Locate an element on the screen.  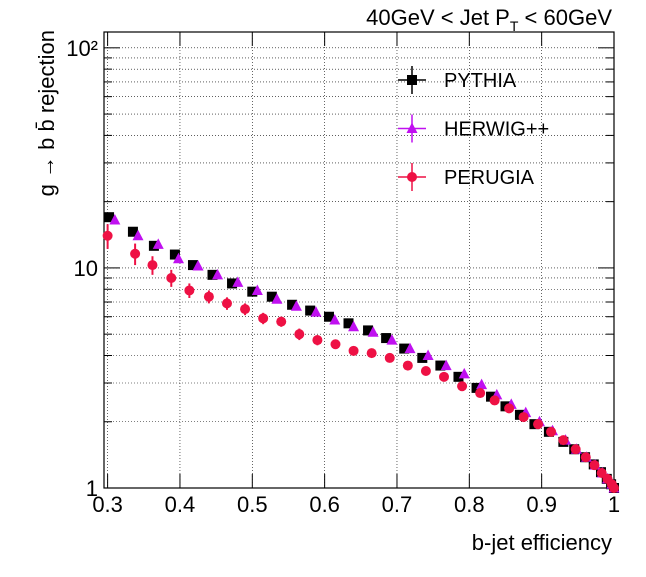
legend-label: PERUGIA is located at coordinates (489, 178).